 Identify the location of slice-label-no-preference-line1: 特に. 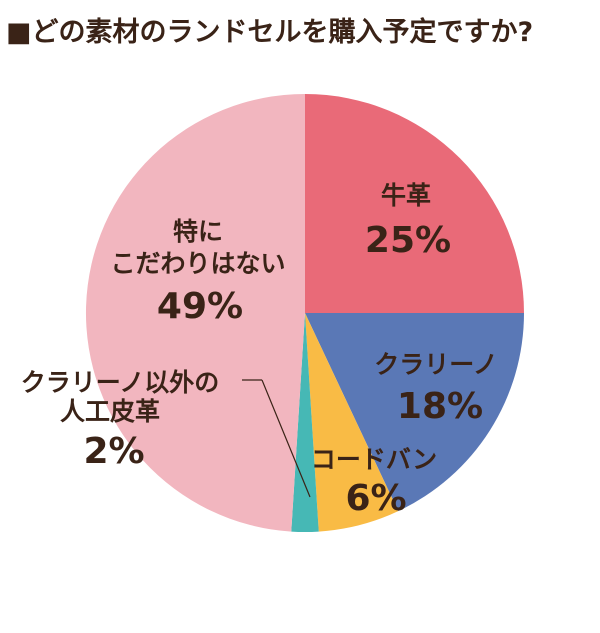
(198, 231).